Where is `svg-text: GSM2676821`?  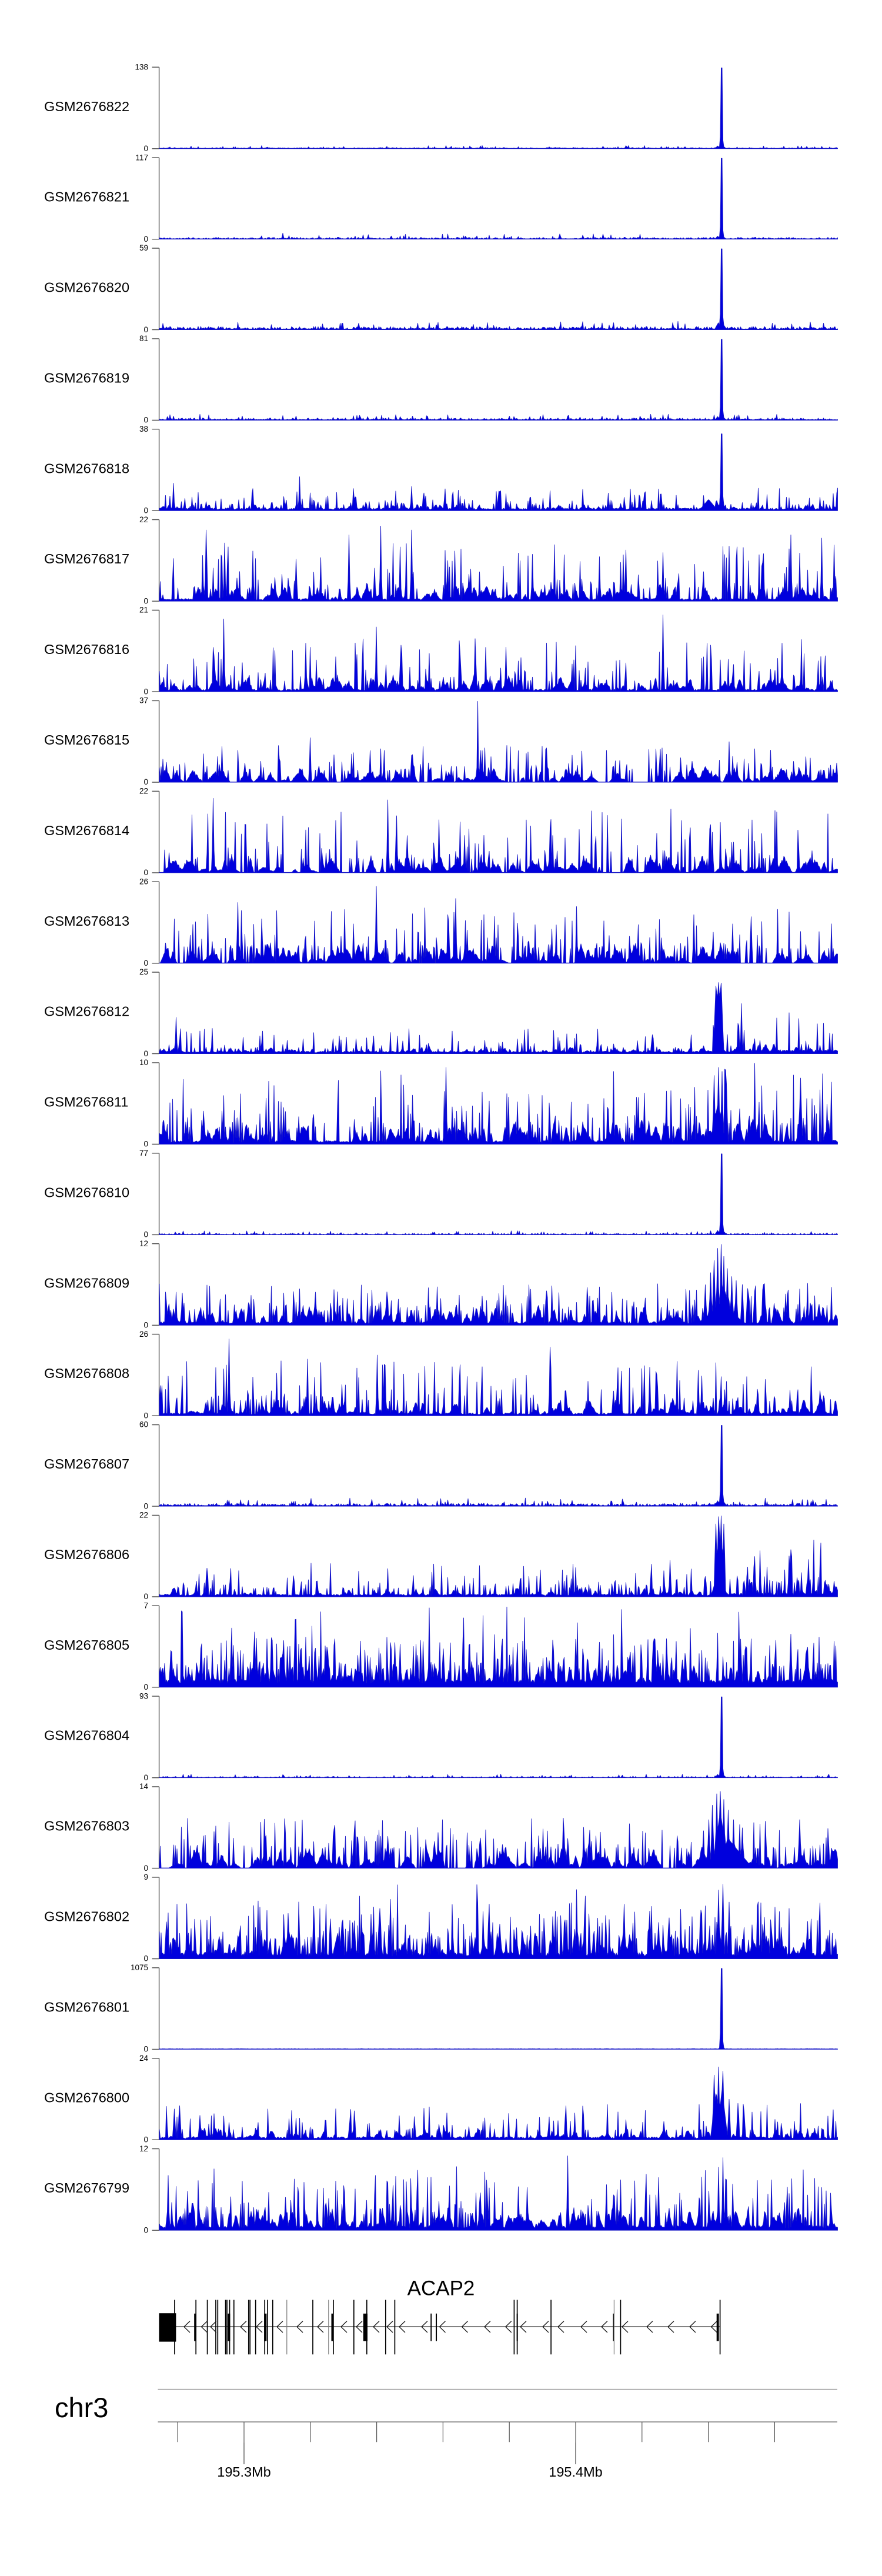 svg-text: GSM2676821 is located at coordinates (86, 197).